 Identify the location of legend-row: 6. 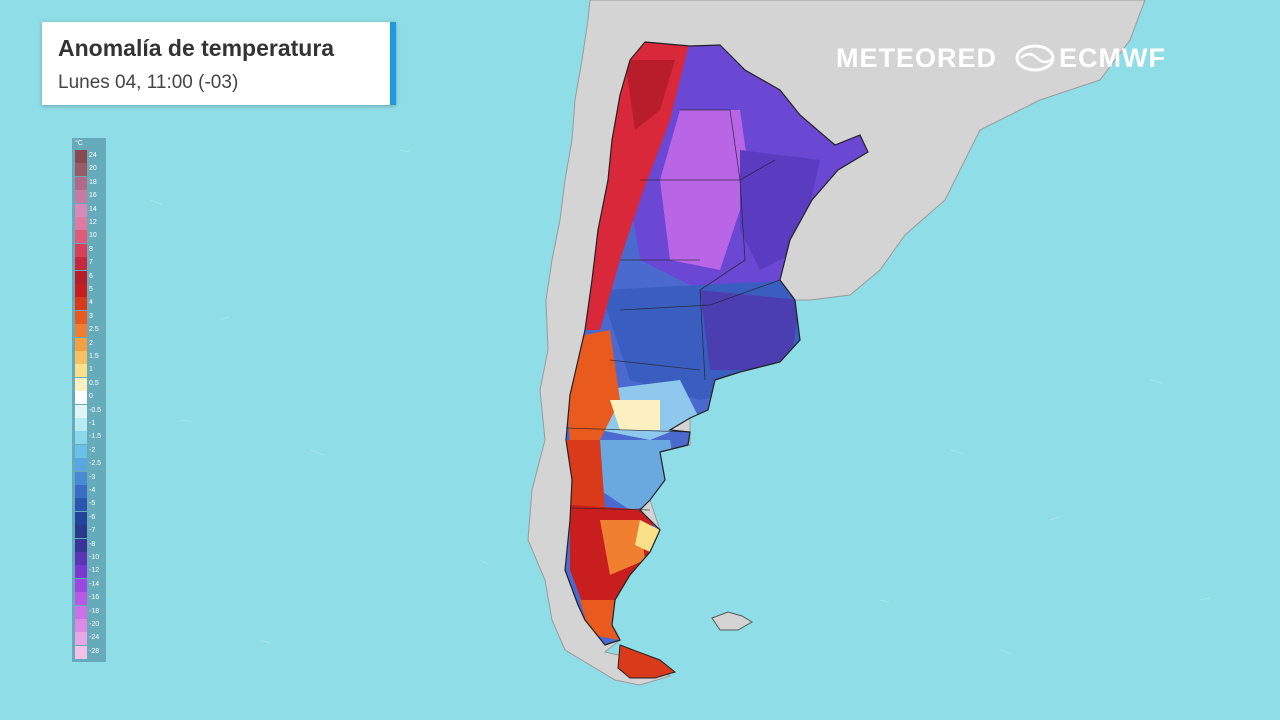
(90, 277).